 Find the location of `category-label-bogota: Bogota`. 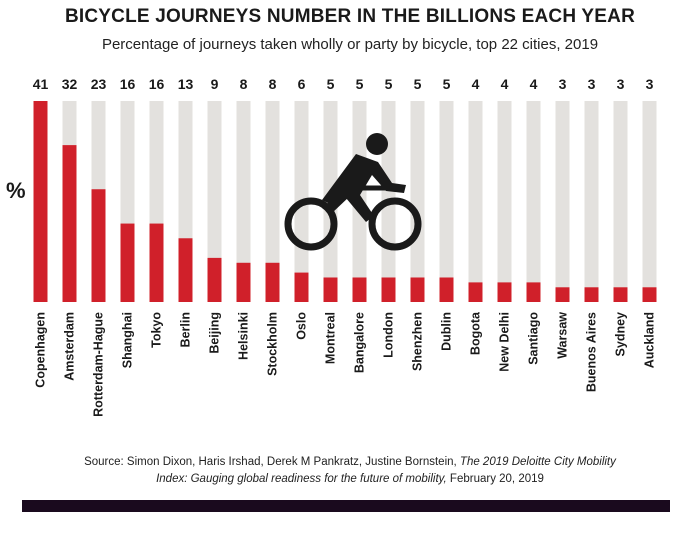

category-label-bogota: Bogota is located at coordinates (476, 333).